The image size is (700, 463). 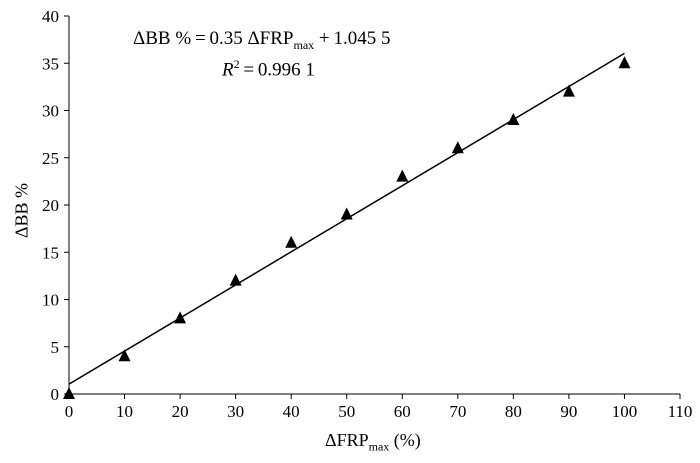 What do you see at coordinates (457, 411) in the screenshot?
I see `x-tick-label: 70` at bounding box center [457, 411].